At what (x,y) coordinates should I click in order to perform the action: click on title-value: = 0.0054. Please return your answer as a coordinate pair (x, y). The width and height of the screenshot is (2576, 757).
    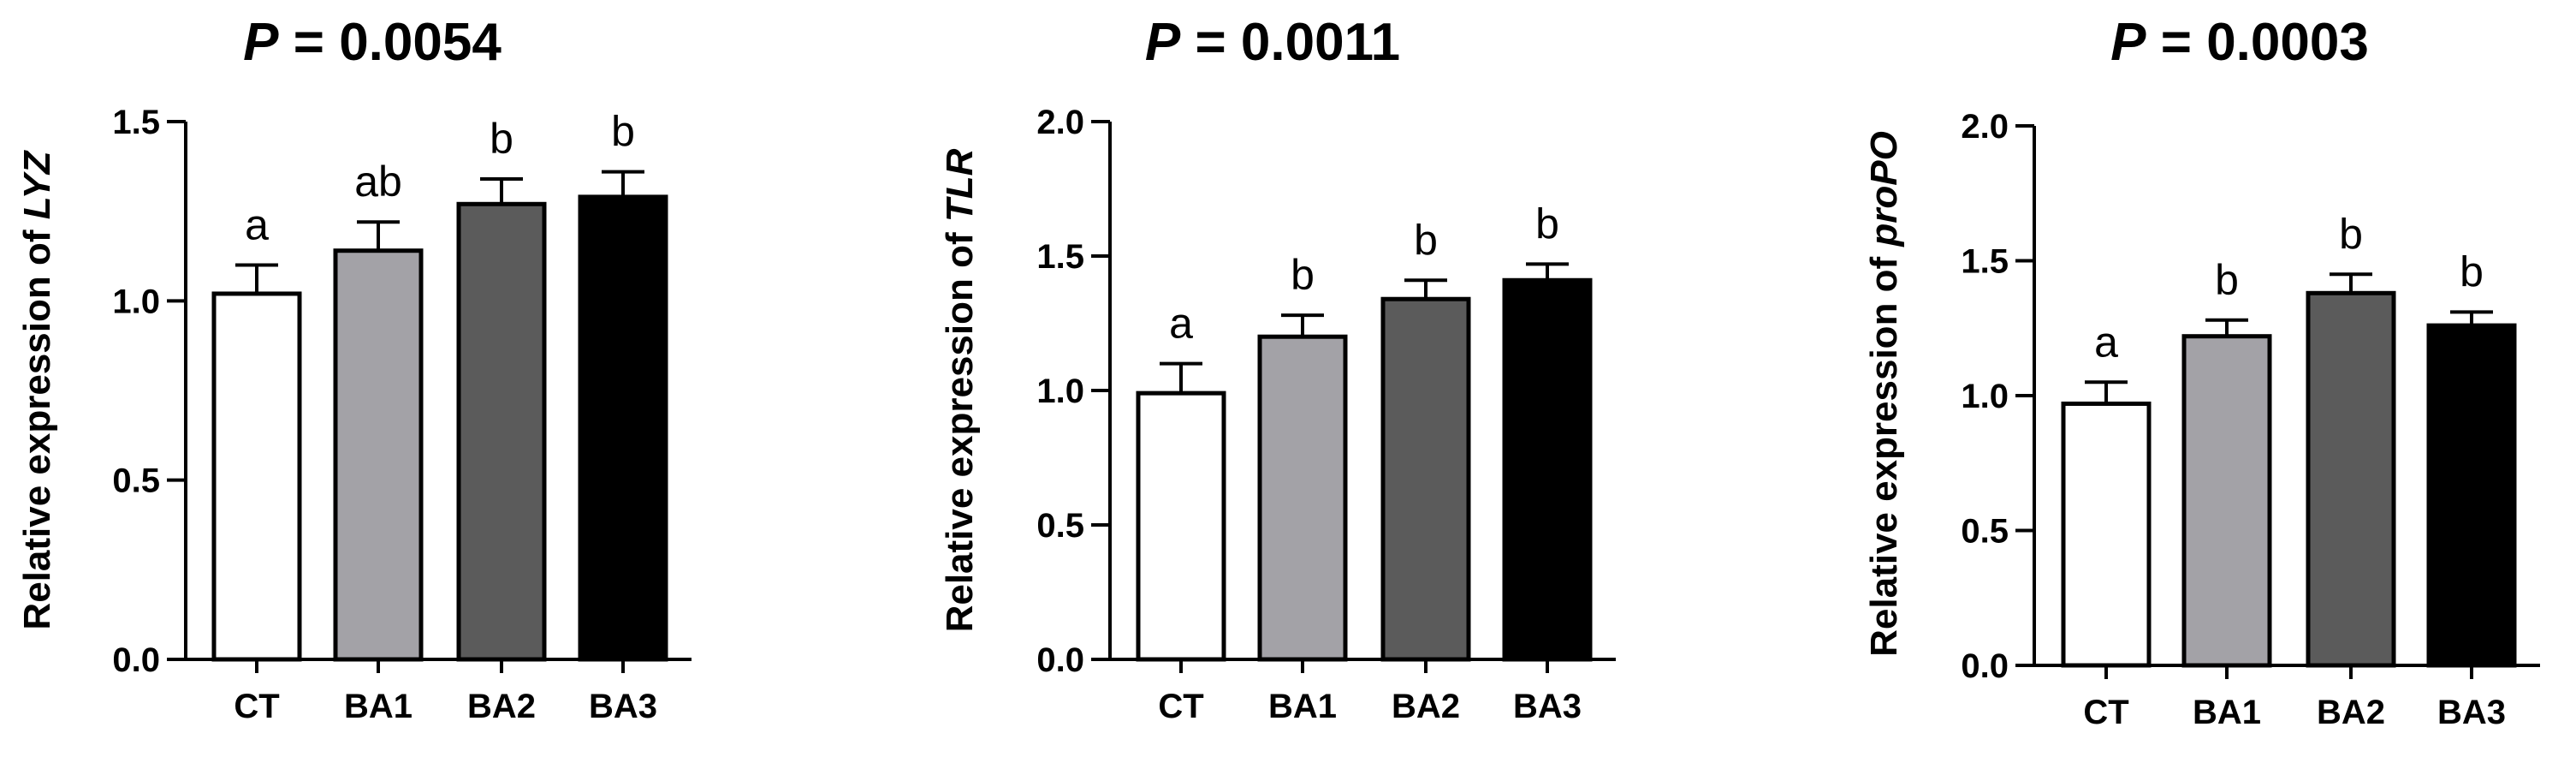
    Looking at the image, I should click on (390, 42).